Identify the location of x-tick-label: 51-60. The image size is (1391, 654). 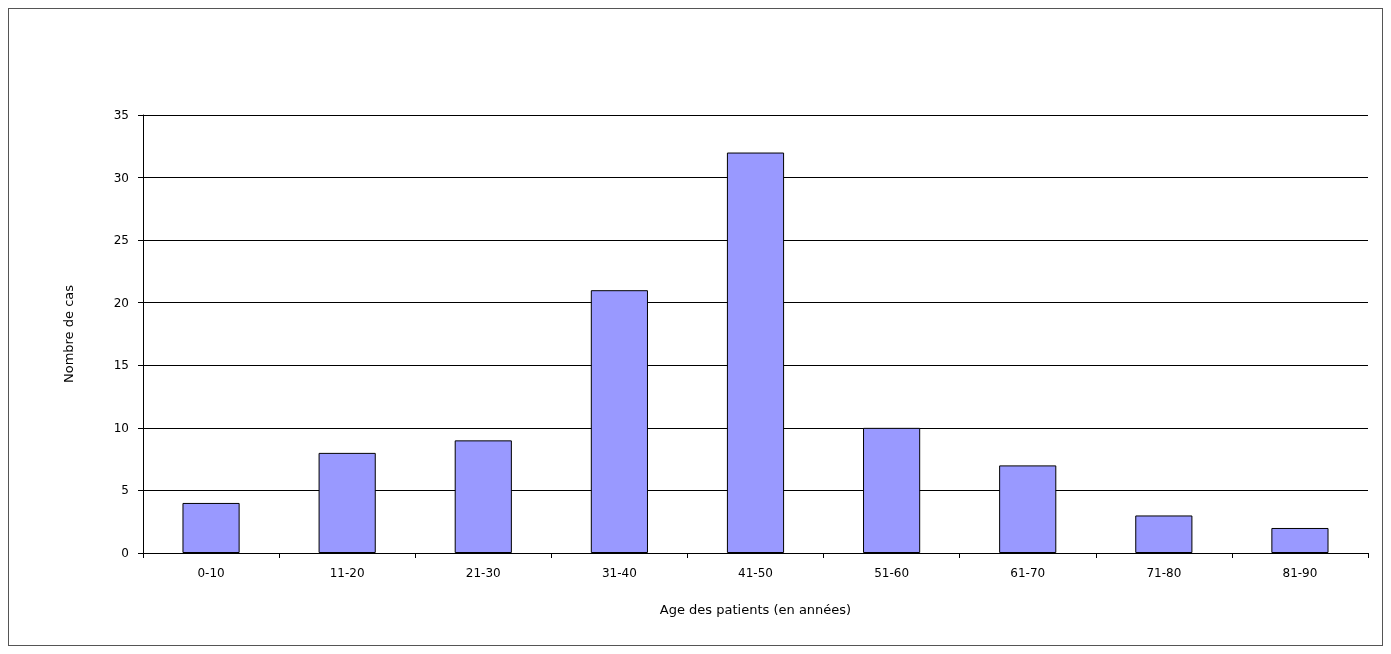
(892, 573).